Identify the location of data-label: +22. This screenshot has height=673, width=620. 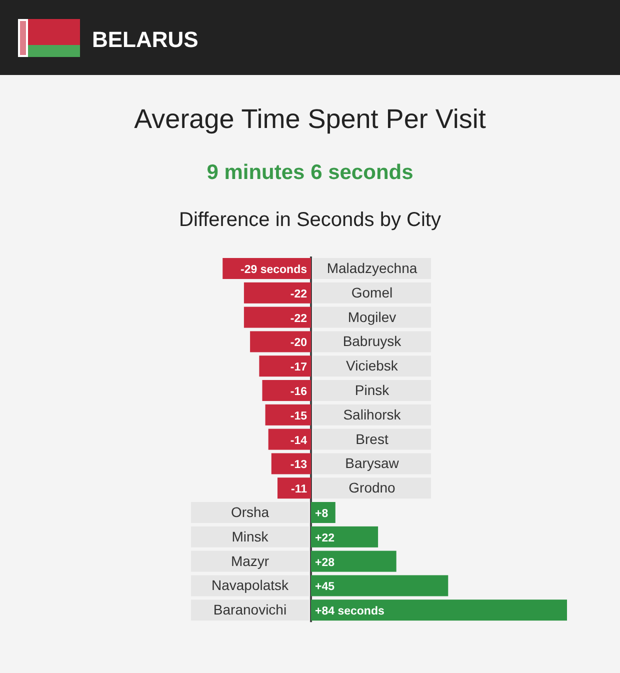
(325, 538).